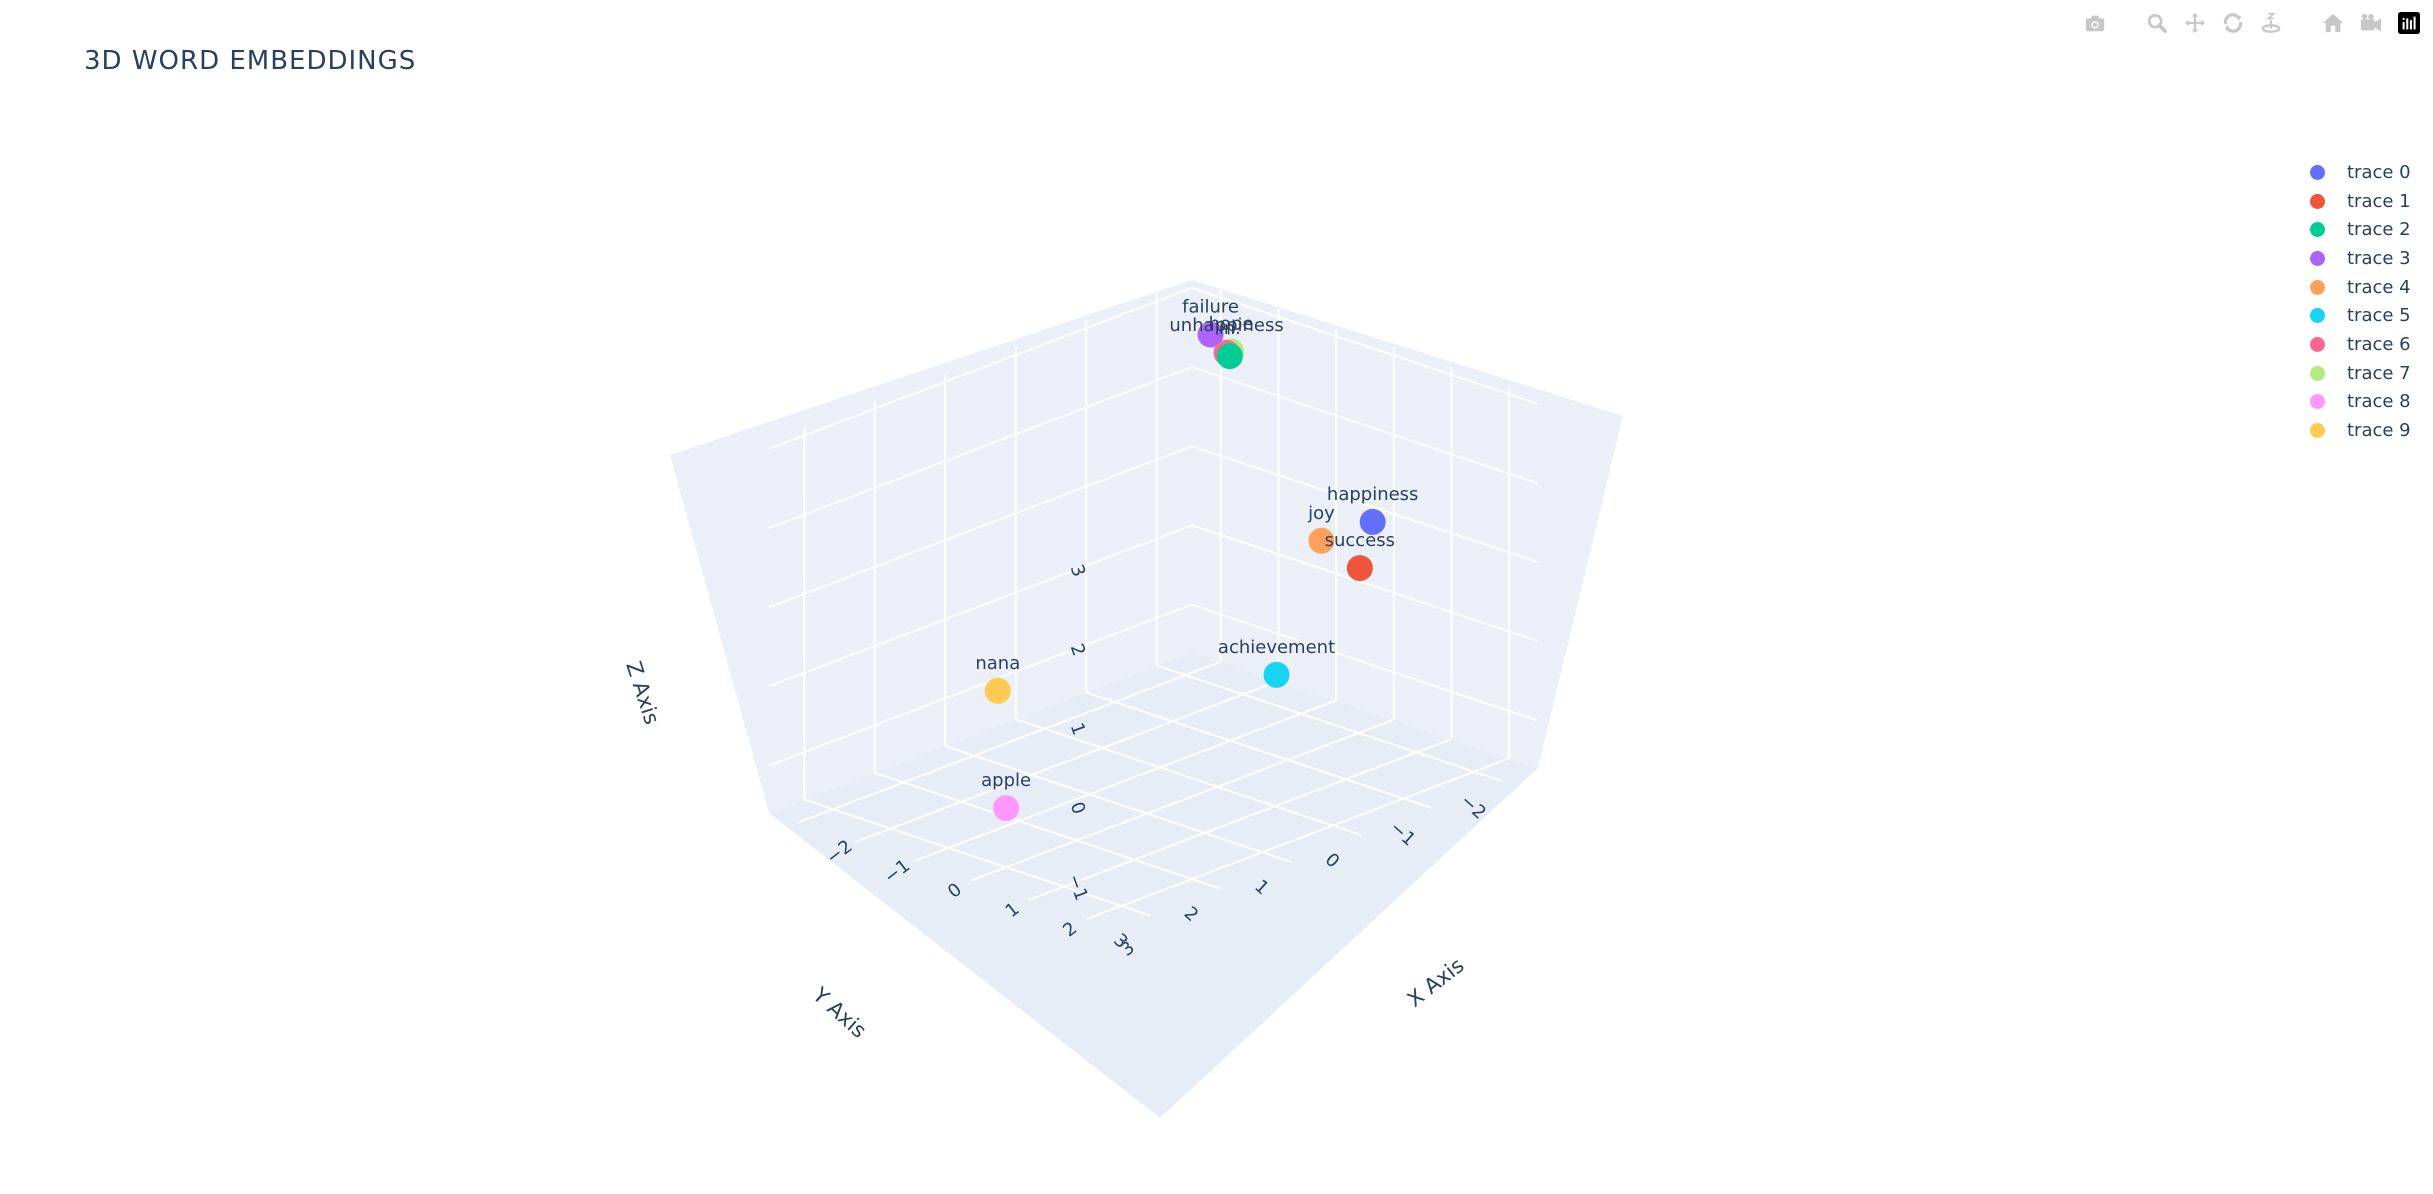 This screenshot has height=1194, width=2433. Describe the element at coordinates (2252, 23) in the screenshot. I see `modebar` at that location.